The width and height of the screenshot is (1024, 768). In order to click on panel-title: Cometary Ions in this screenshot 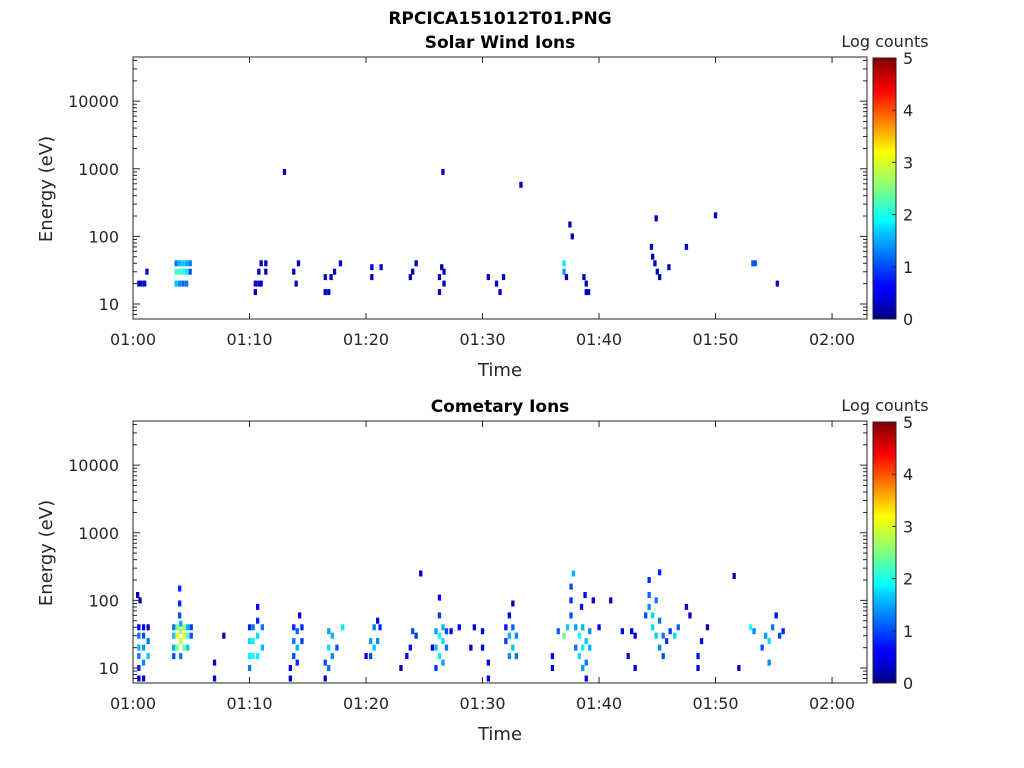, I will do `click(500, 407)`.